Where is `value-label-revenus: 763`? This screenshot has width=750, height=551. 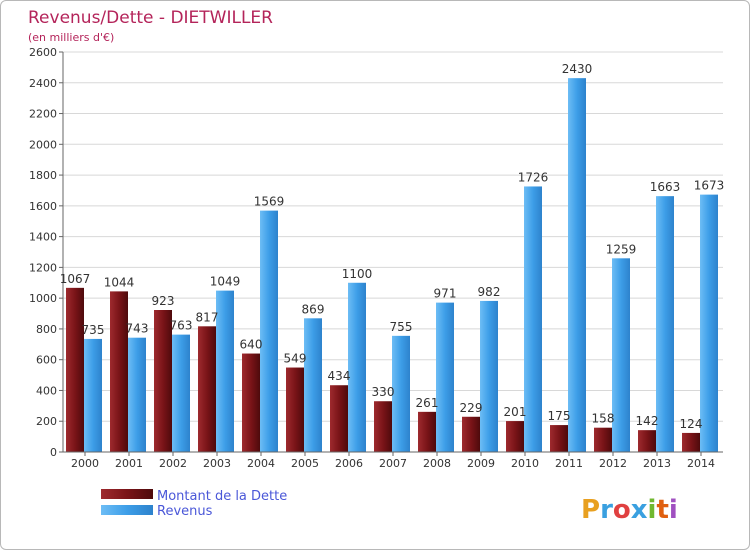
value-label-revenus: 763 is located at coordinates (181, 326).